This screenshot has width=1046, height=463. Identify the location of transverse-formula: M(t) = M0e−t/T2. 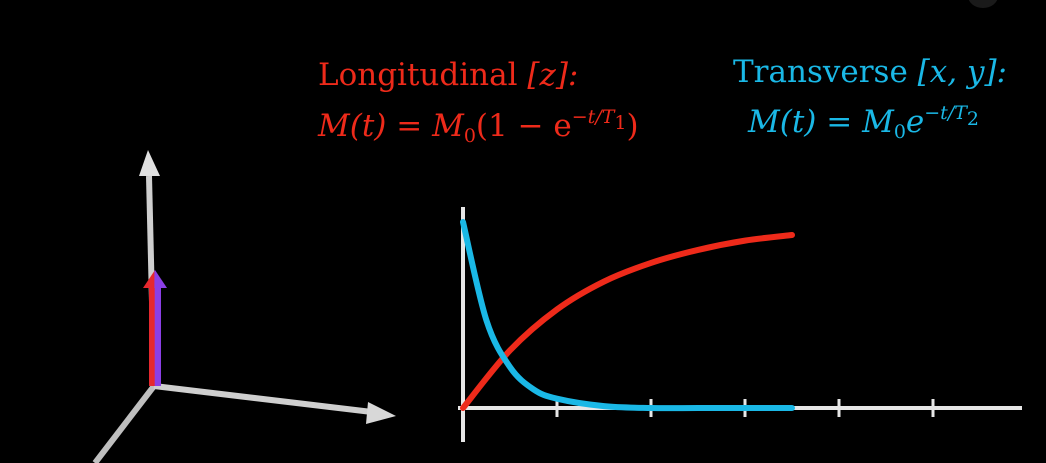
(863, 123).